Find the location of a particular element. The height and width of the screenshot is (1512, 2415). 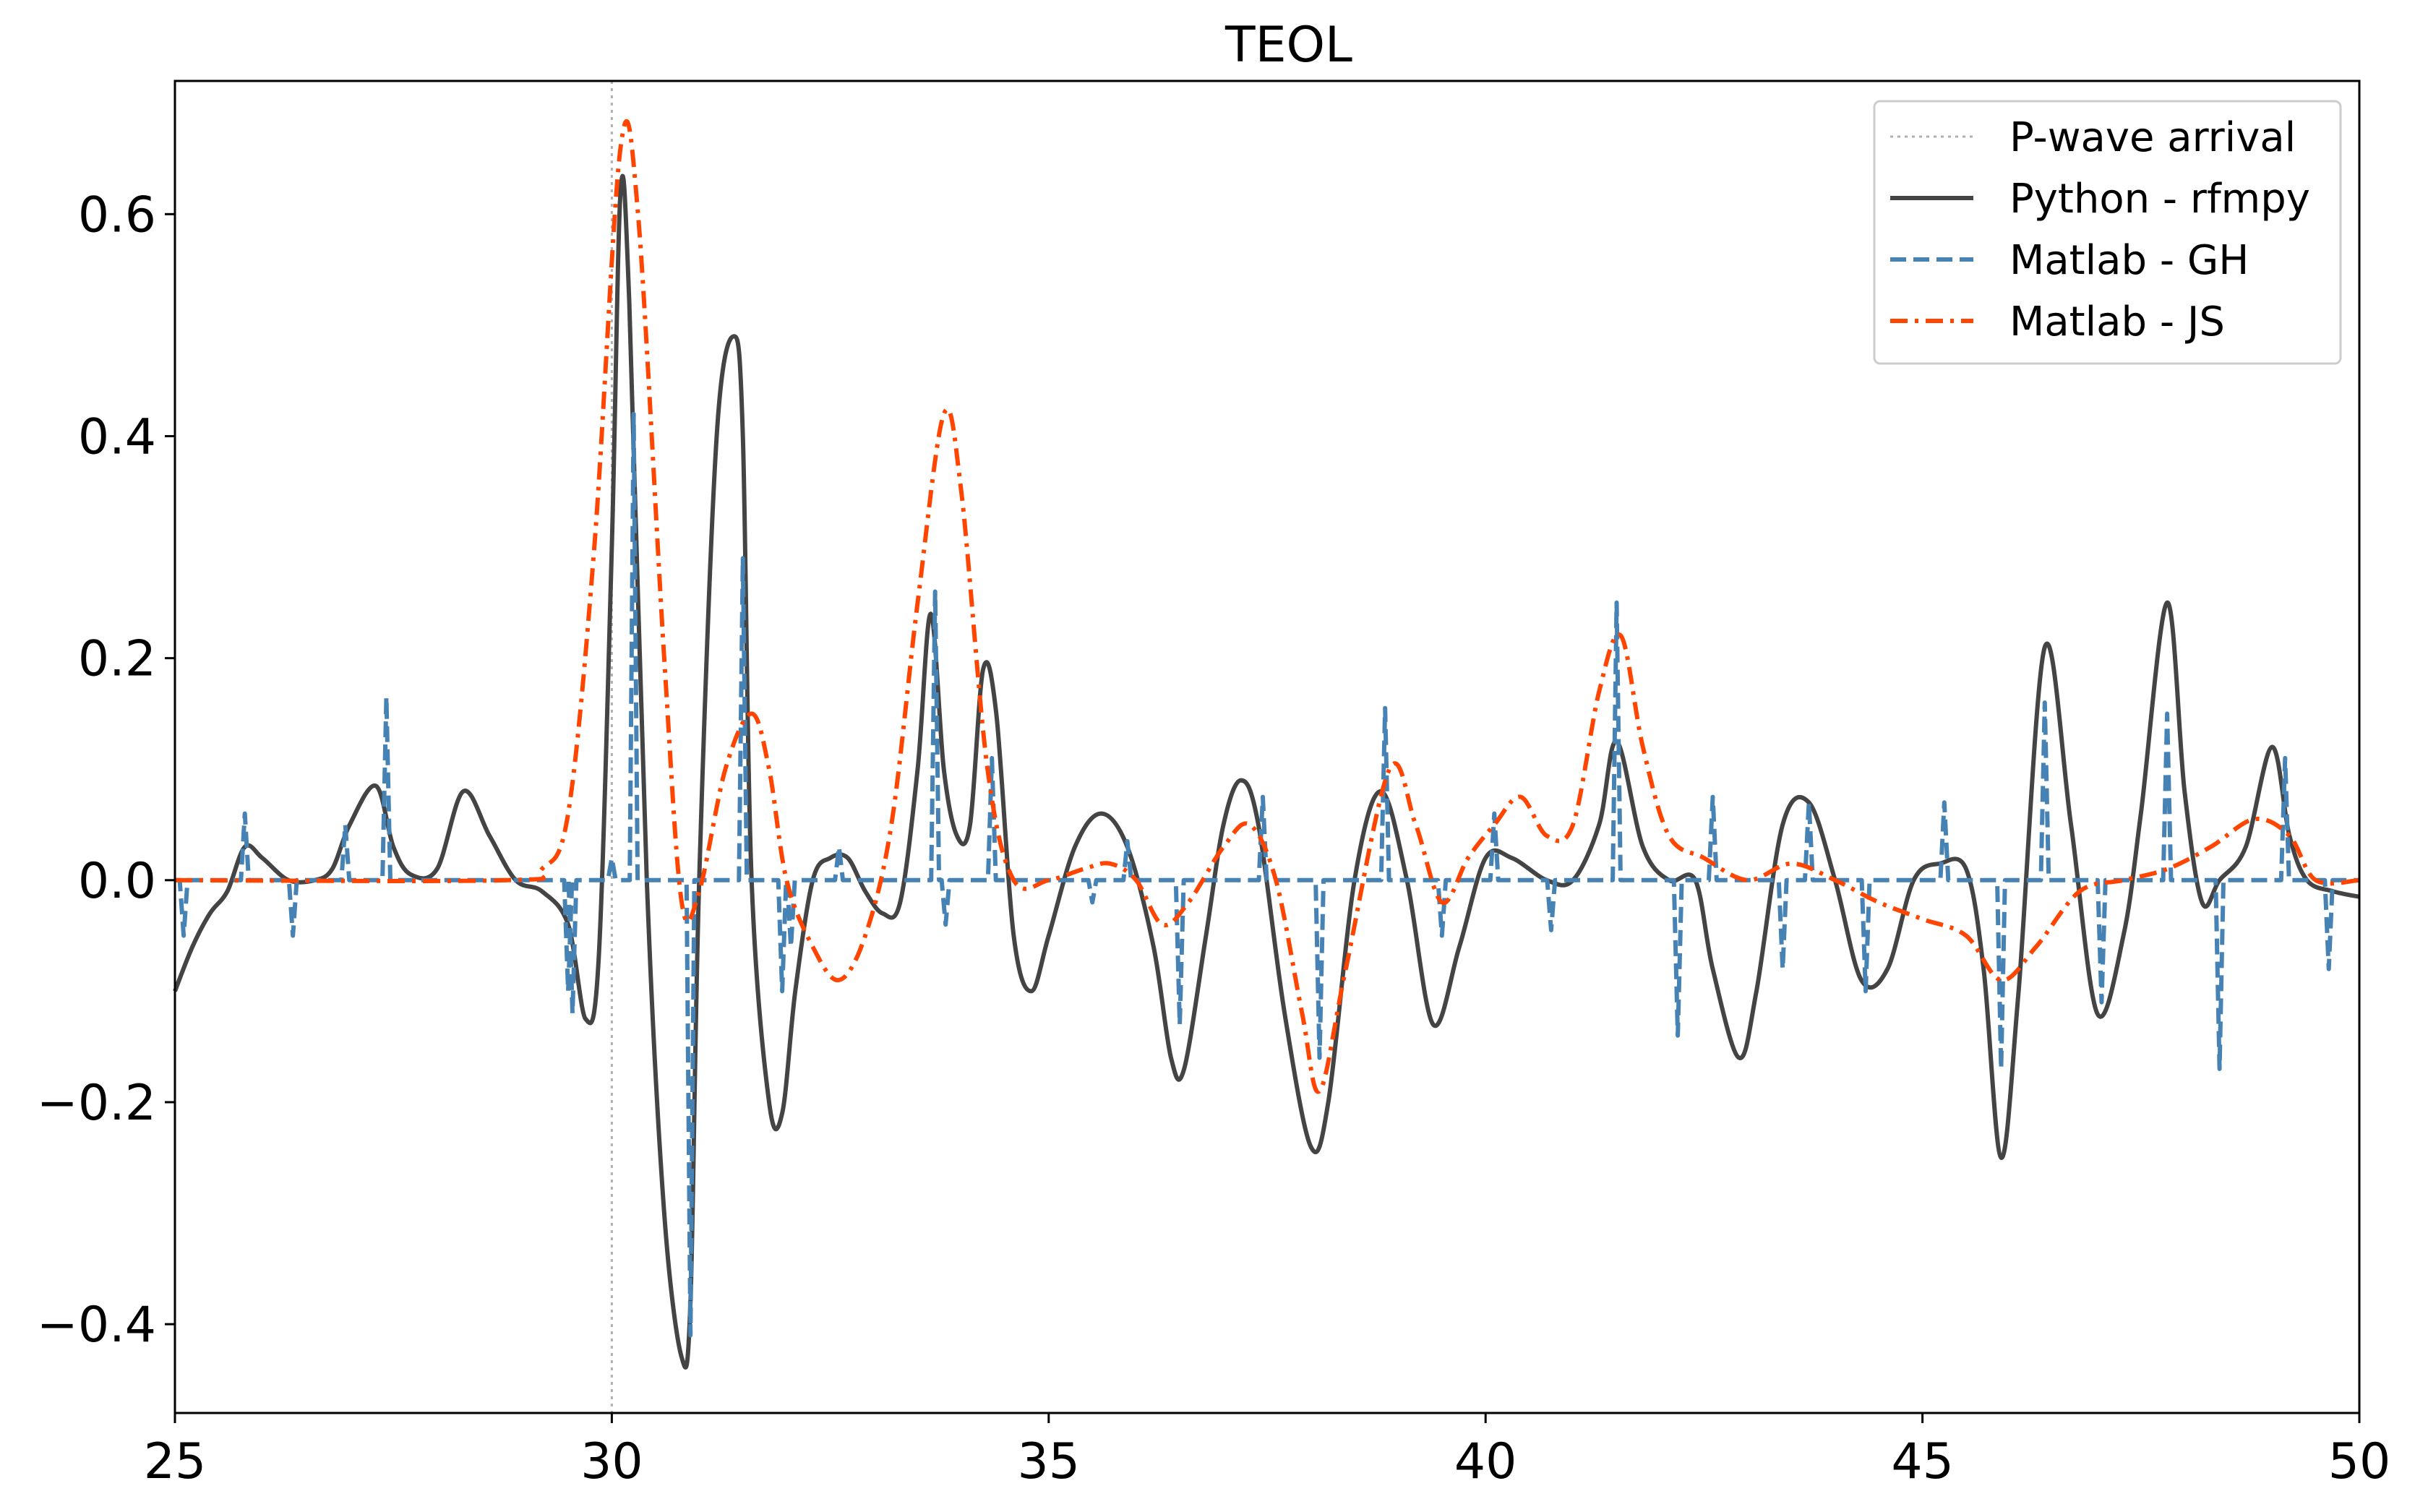

legend-label: Matlab - JS is located at coordinates (2117, 321).